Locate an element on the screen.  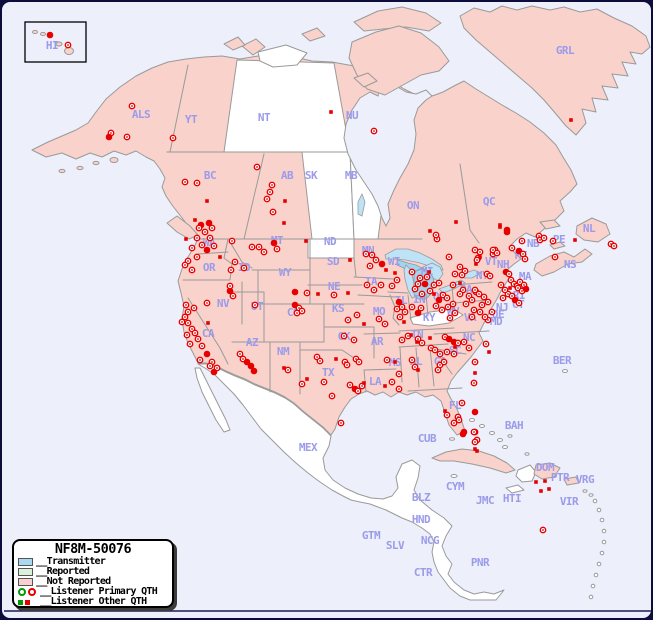
region-label-ptr: PTR is located at coordinates (560, 477).